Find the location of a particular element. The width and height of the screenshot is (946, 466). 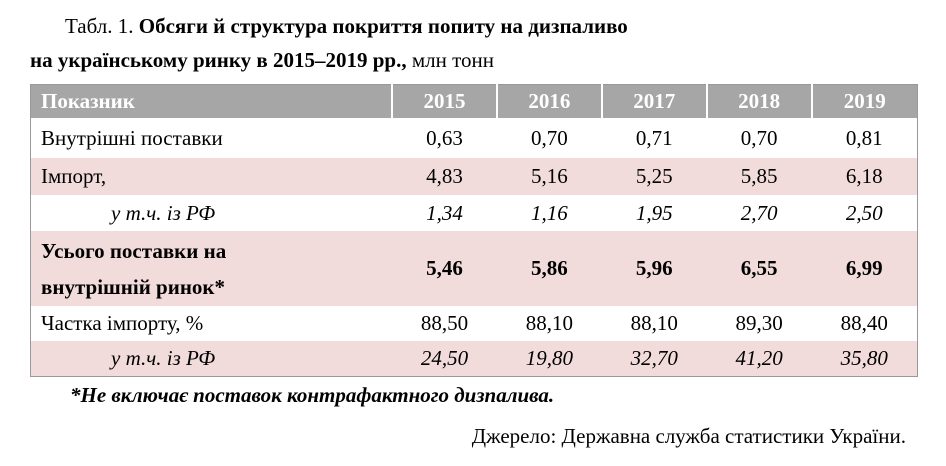

value-cell: 88,50 is located at coordinates (444, 323).